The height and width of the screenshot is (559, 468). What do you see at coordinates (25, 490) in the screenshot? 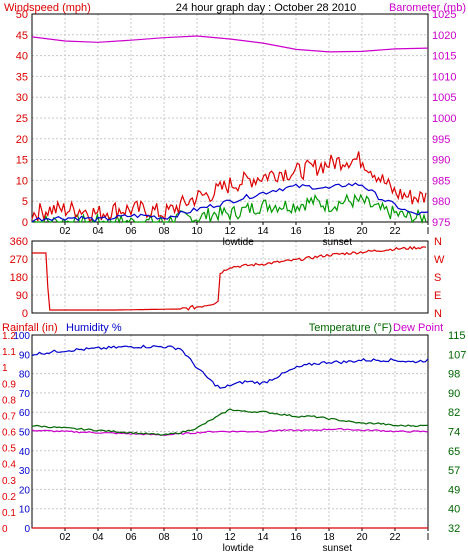
I see `humidity-tick-label: 20` at bounding box center [25, 490].